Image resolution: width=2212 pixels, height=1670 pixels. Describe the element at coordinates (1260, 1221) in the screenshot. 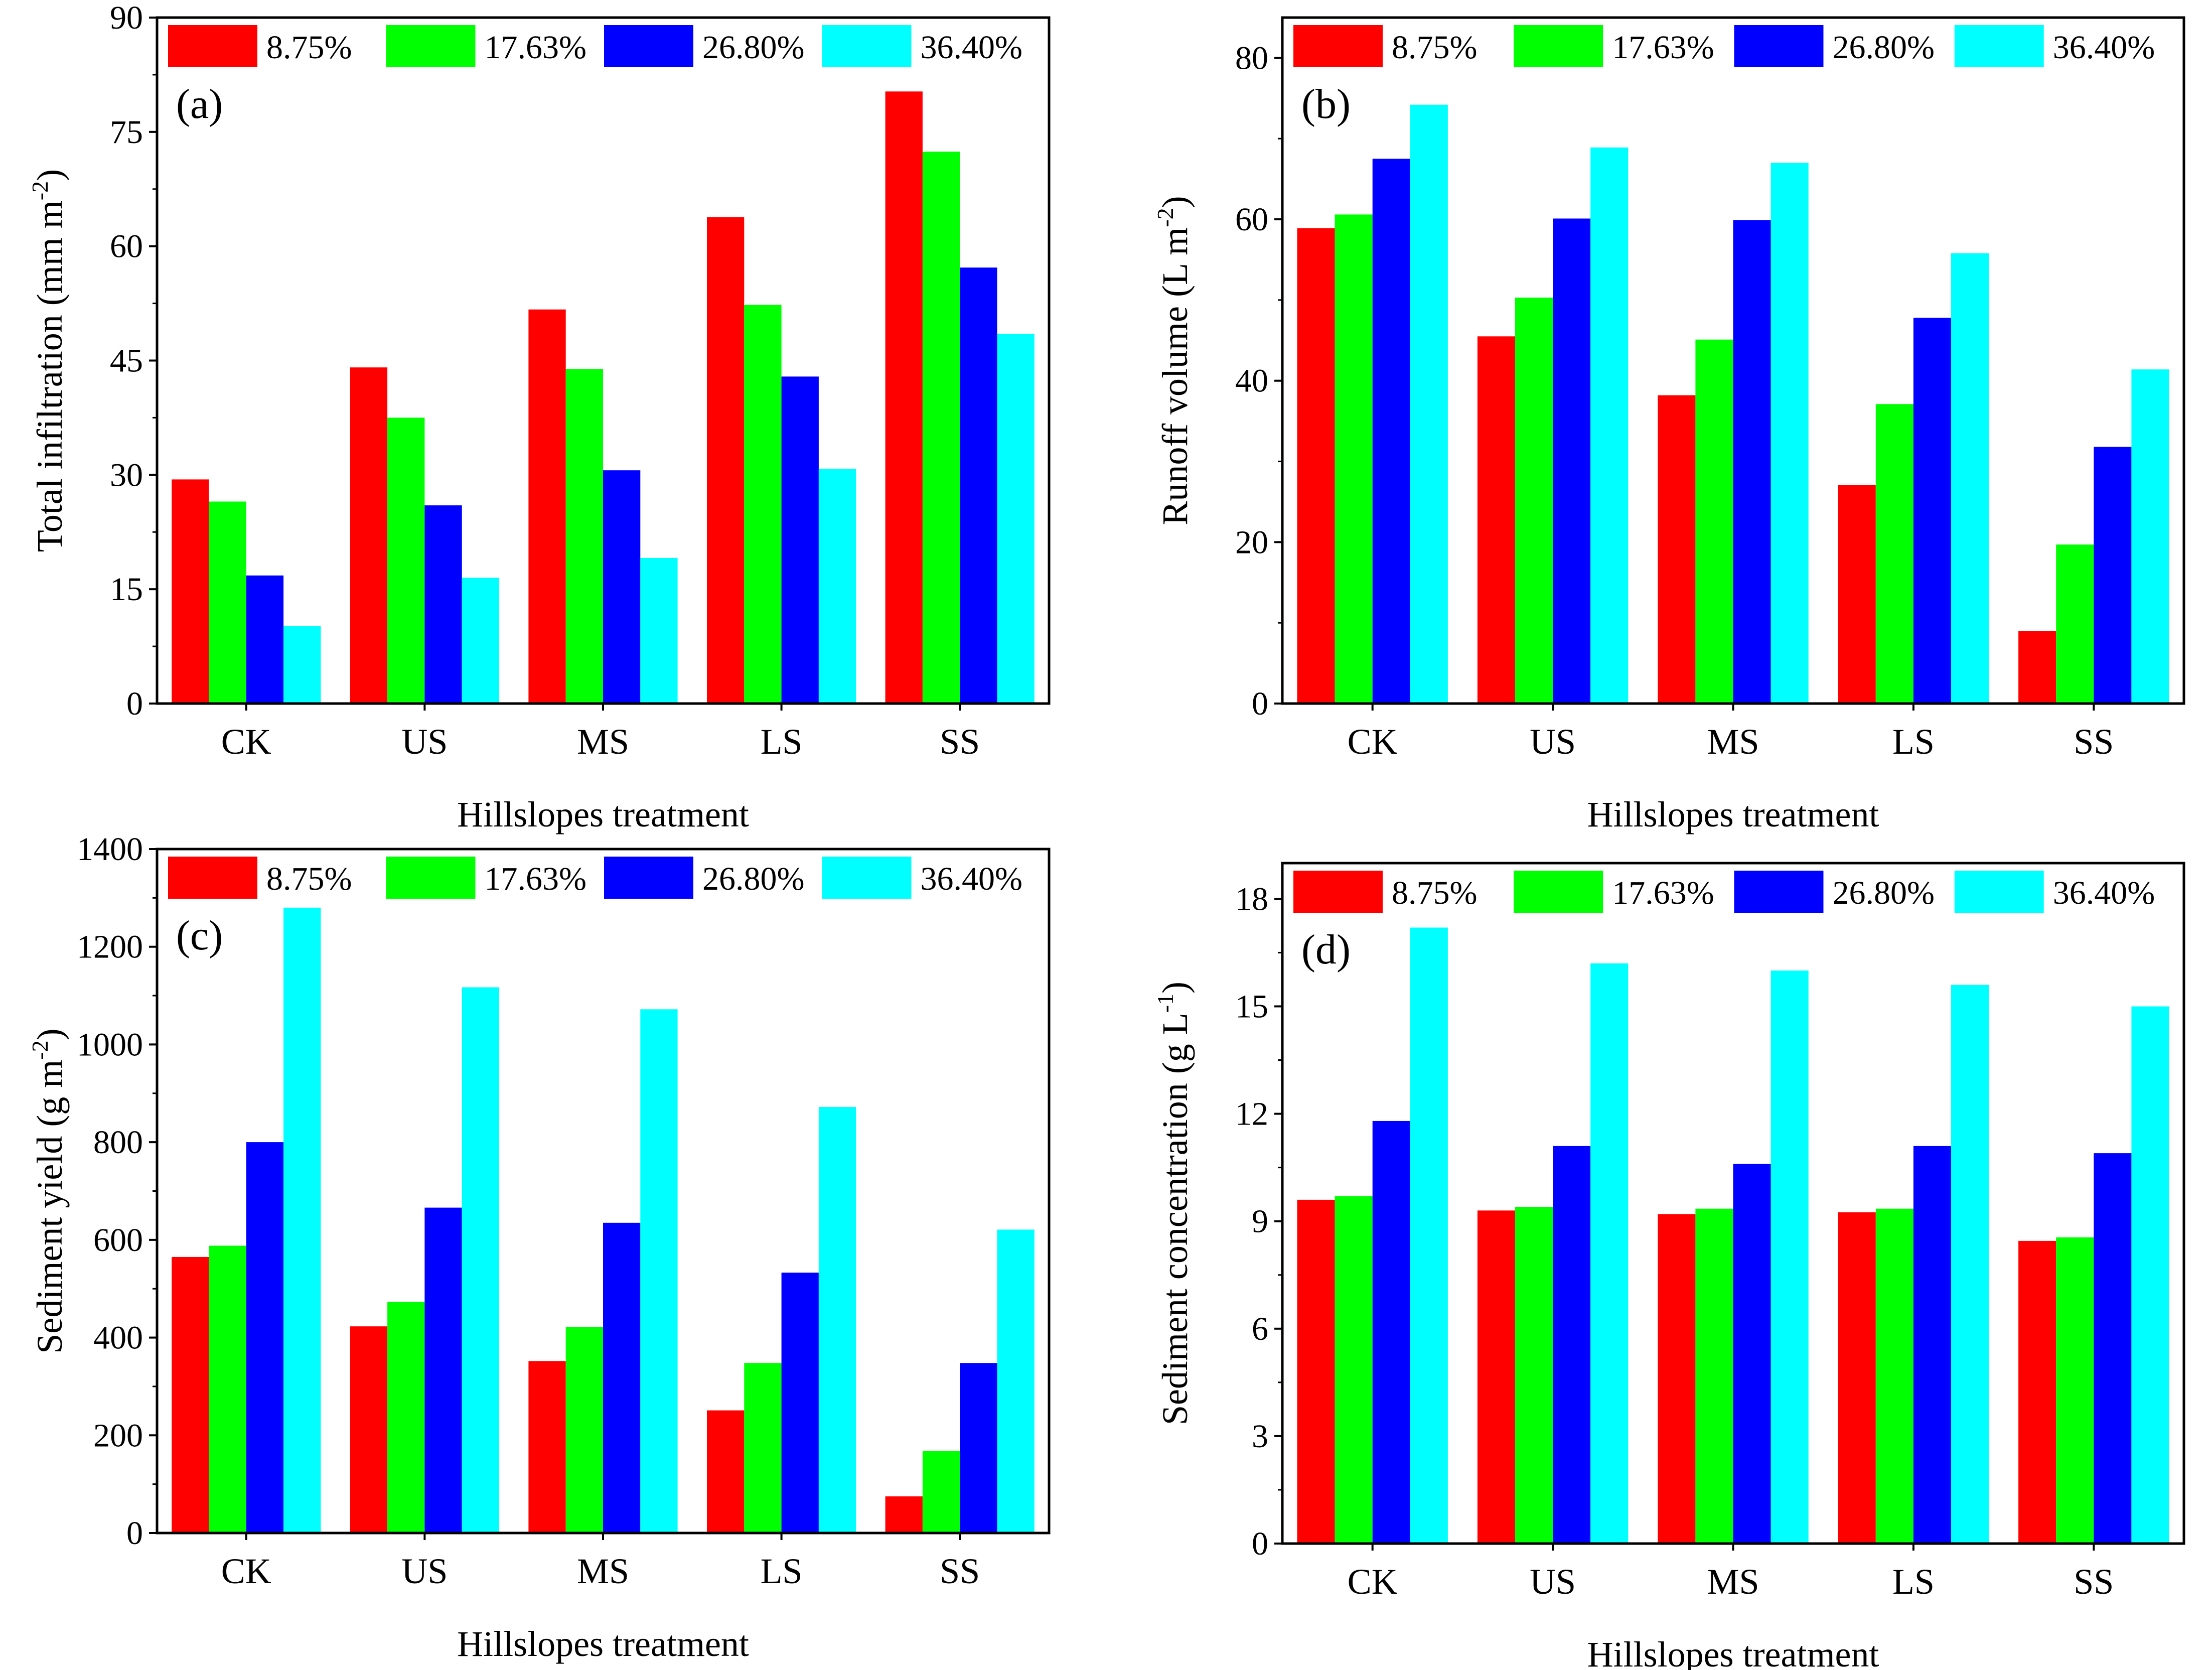

I see `y-tick-label: 9` at that location.